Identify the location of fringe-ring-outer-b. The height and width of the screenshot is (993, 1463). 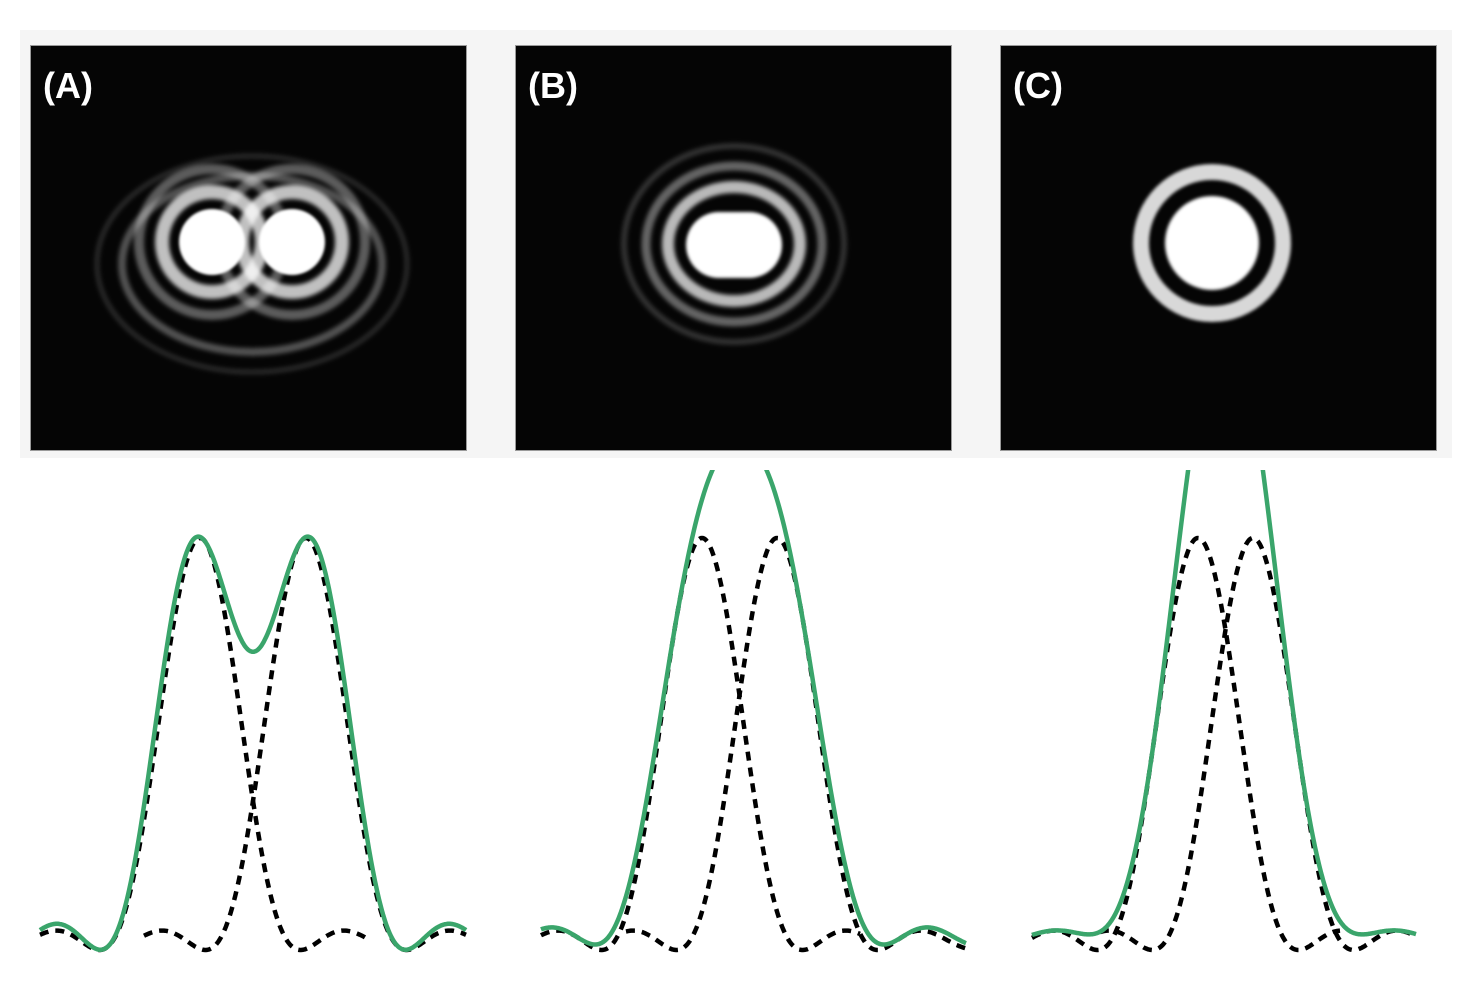
(734, 244).